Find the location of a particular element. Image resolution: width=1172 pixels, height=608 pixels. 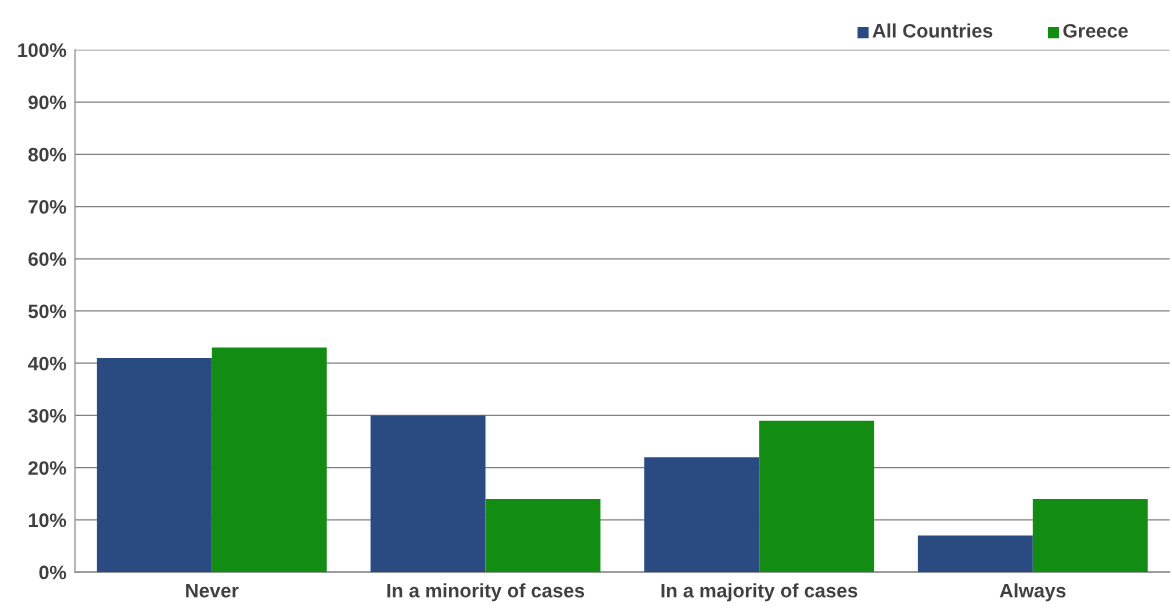

y-tick-label: 80% is located at coordinates (47, 154).